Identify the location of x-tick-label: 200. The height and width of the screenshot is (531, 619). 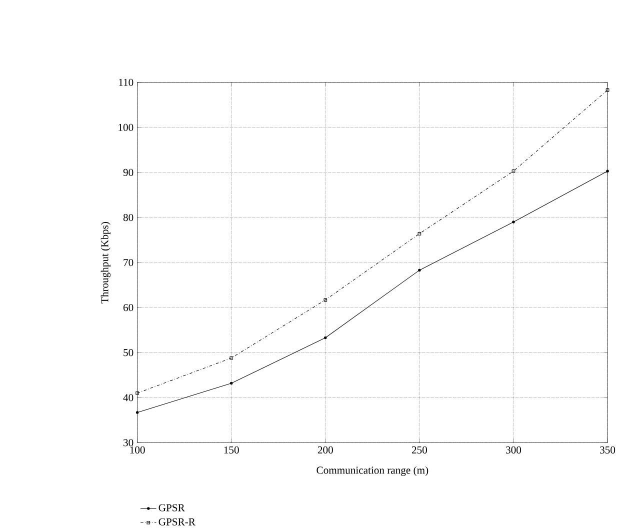
(325, 450).